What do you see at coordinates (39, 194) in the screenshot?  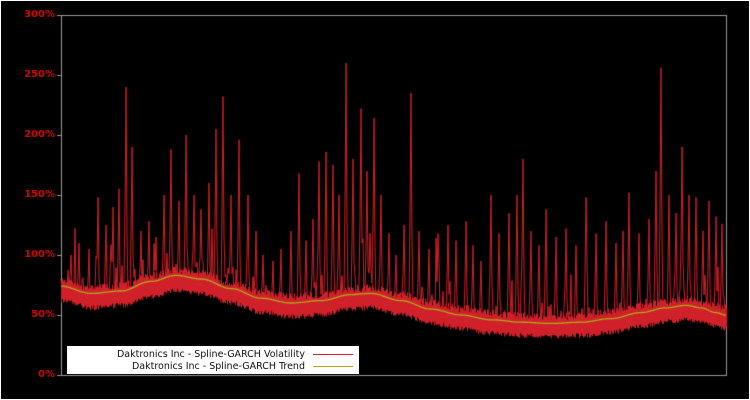 I see `y-tick-label: 150%` at bounding box center [39, 194].